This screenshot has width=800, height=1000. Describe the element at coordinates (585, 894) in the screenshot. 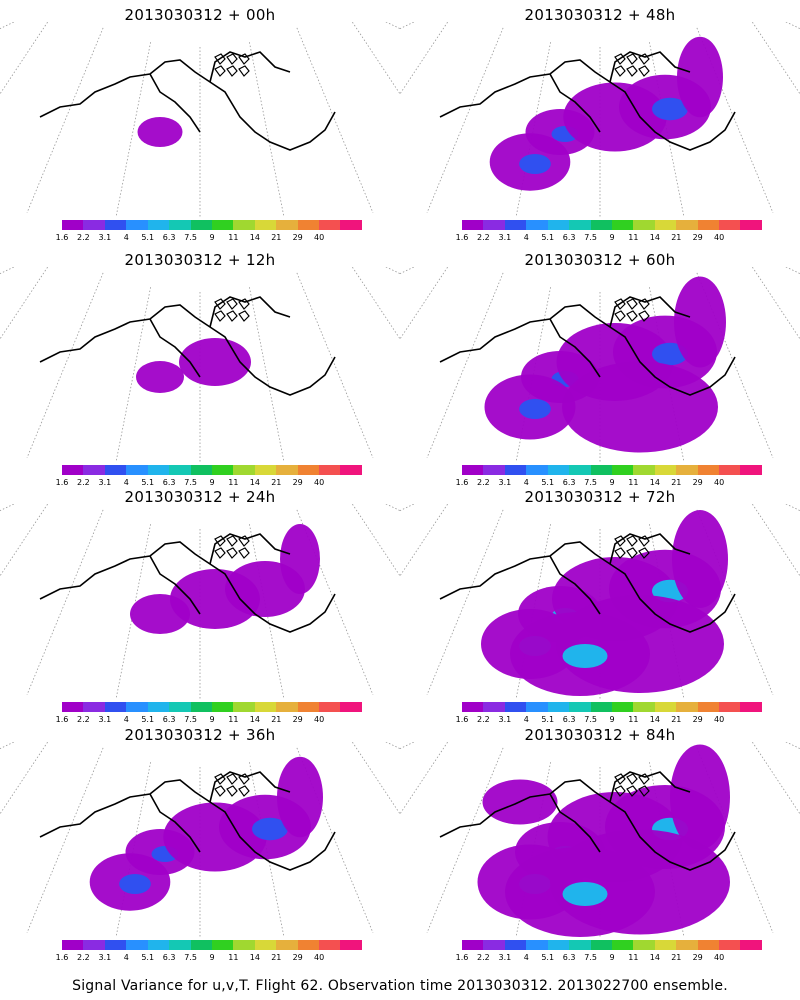

I see `variance-contour-high-region` at that location.